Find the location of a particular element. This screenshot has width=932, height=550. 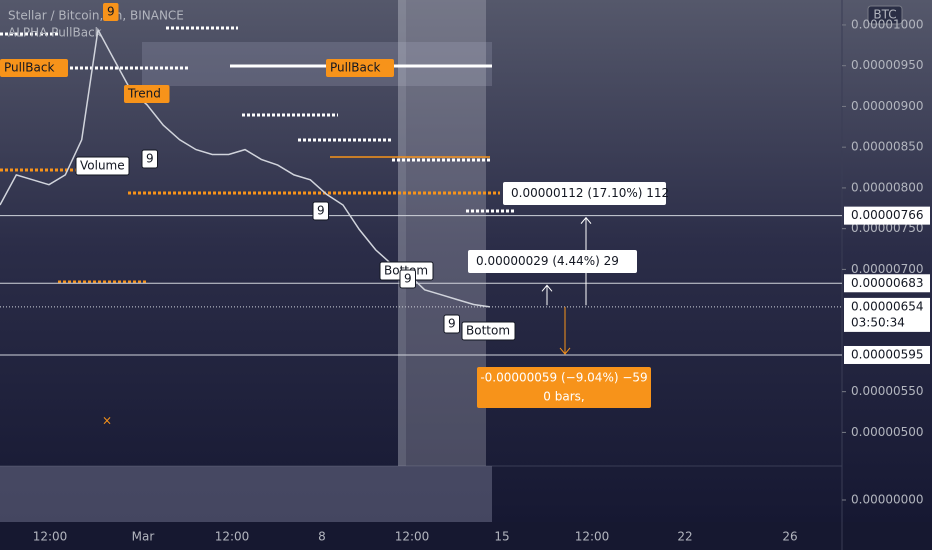

price-label: 0.00000766 is located at coordinates (887, 215).